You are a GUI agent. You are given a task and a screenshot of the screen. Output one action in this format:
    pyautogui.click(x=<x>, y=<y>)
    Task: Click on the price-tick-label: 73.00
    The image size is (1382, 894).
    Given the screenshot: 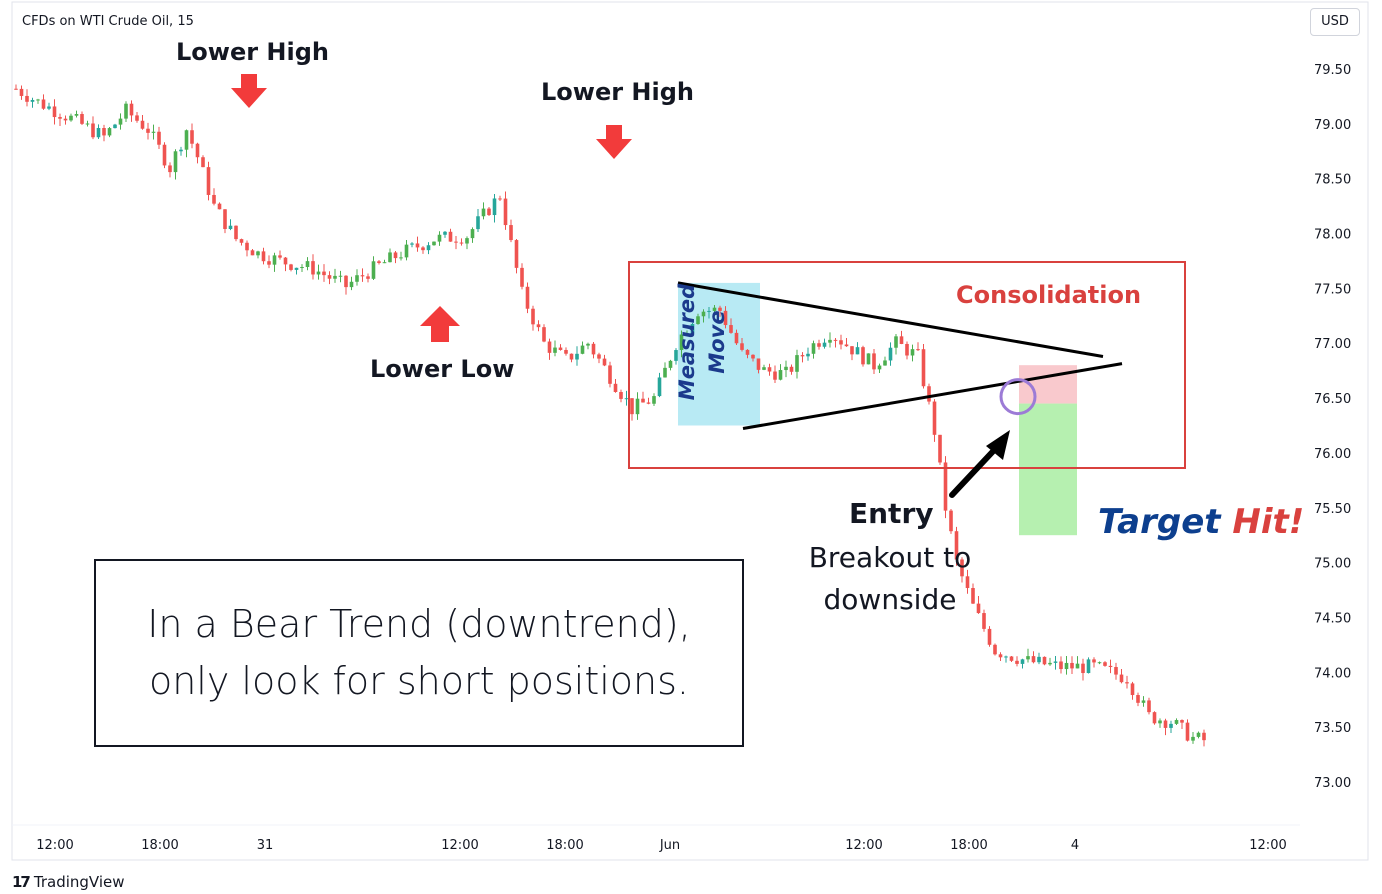 What is the action you would take?
    pyautogui.click(x=1332, y=783)
    